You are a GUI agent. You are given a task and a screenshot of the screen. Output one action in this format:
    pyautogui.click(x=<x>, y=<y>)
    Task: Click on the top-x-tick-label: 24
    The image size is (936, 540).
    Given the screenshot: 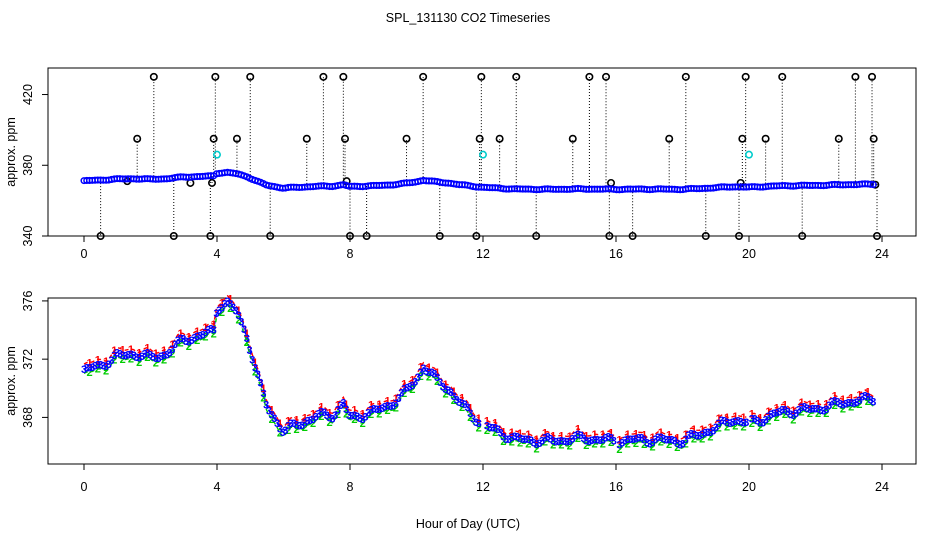 What is the action you would take?
    pyautogui.click(x=882, y=254)
    